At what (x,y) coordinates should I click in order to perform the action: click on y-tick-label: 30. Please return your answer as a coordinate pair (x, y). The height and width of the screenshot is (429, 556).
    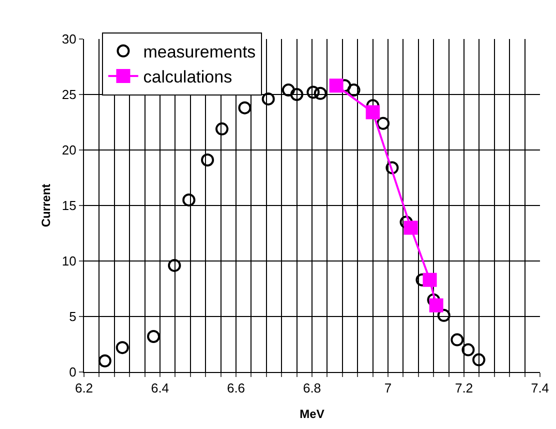
    Looking at the image, I should click on (69, 39).